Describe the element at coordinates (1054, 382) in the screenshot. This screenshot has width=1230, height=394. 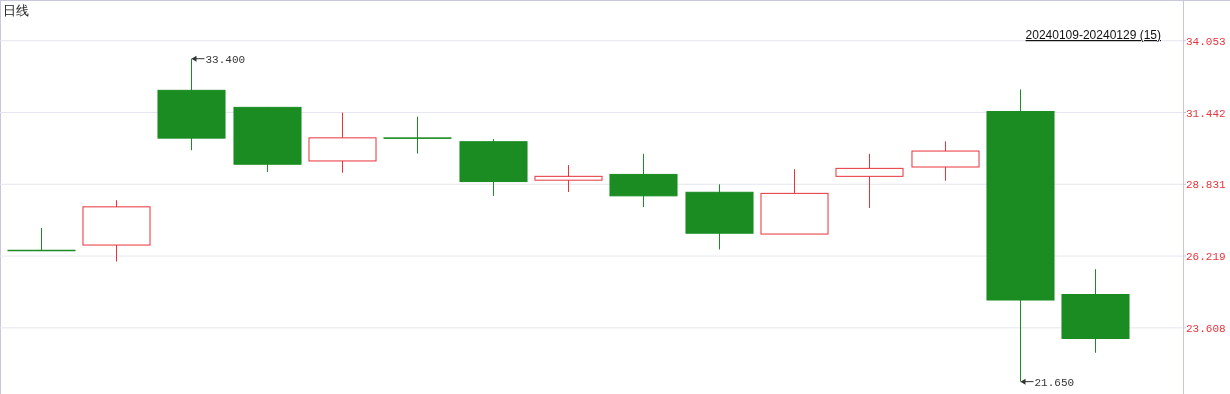
I see `annotation: 21.650` at that location.